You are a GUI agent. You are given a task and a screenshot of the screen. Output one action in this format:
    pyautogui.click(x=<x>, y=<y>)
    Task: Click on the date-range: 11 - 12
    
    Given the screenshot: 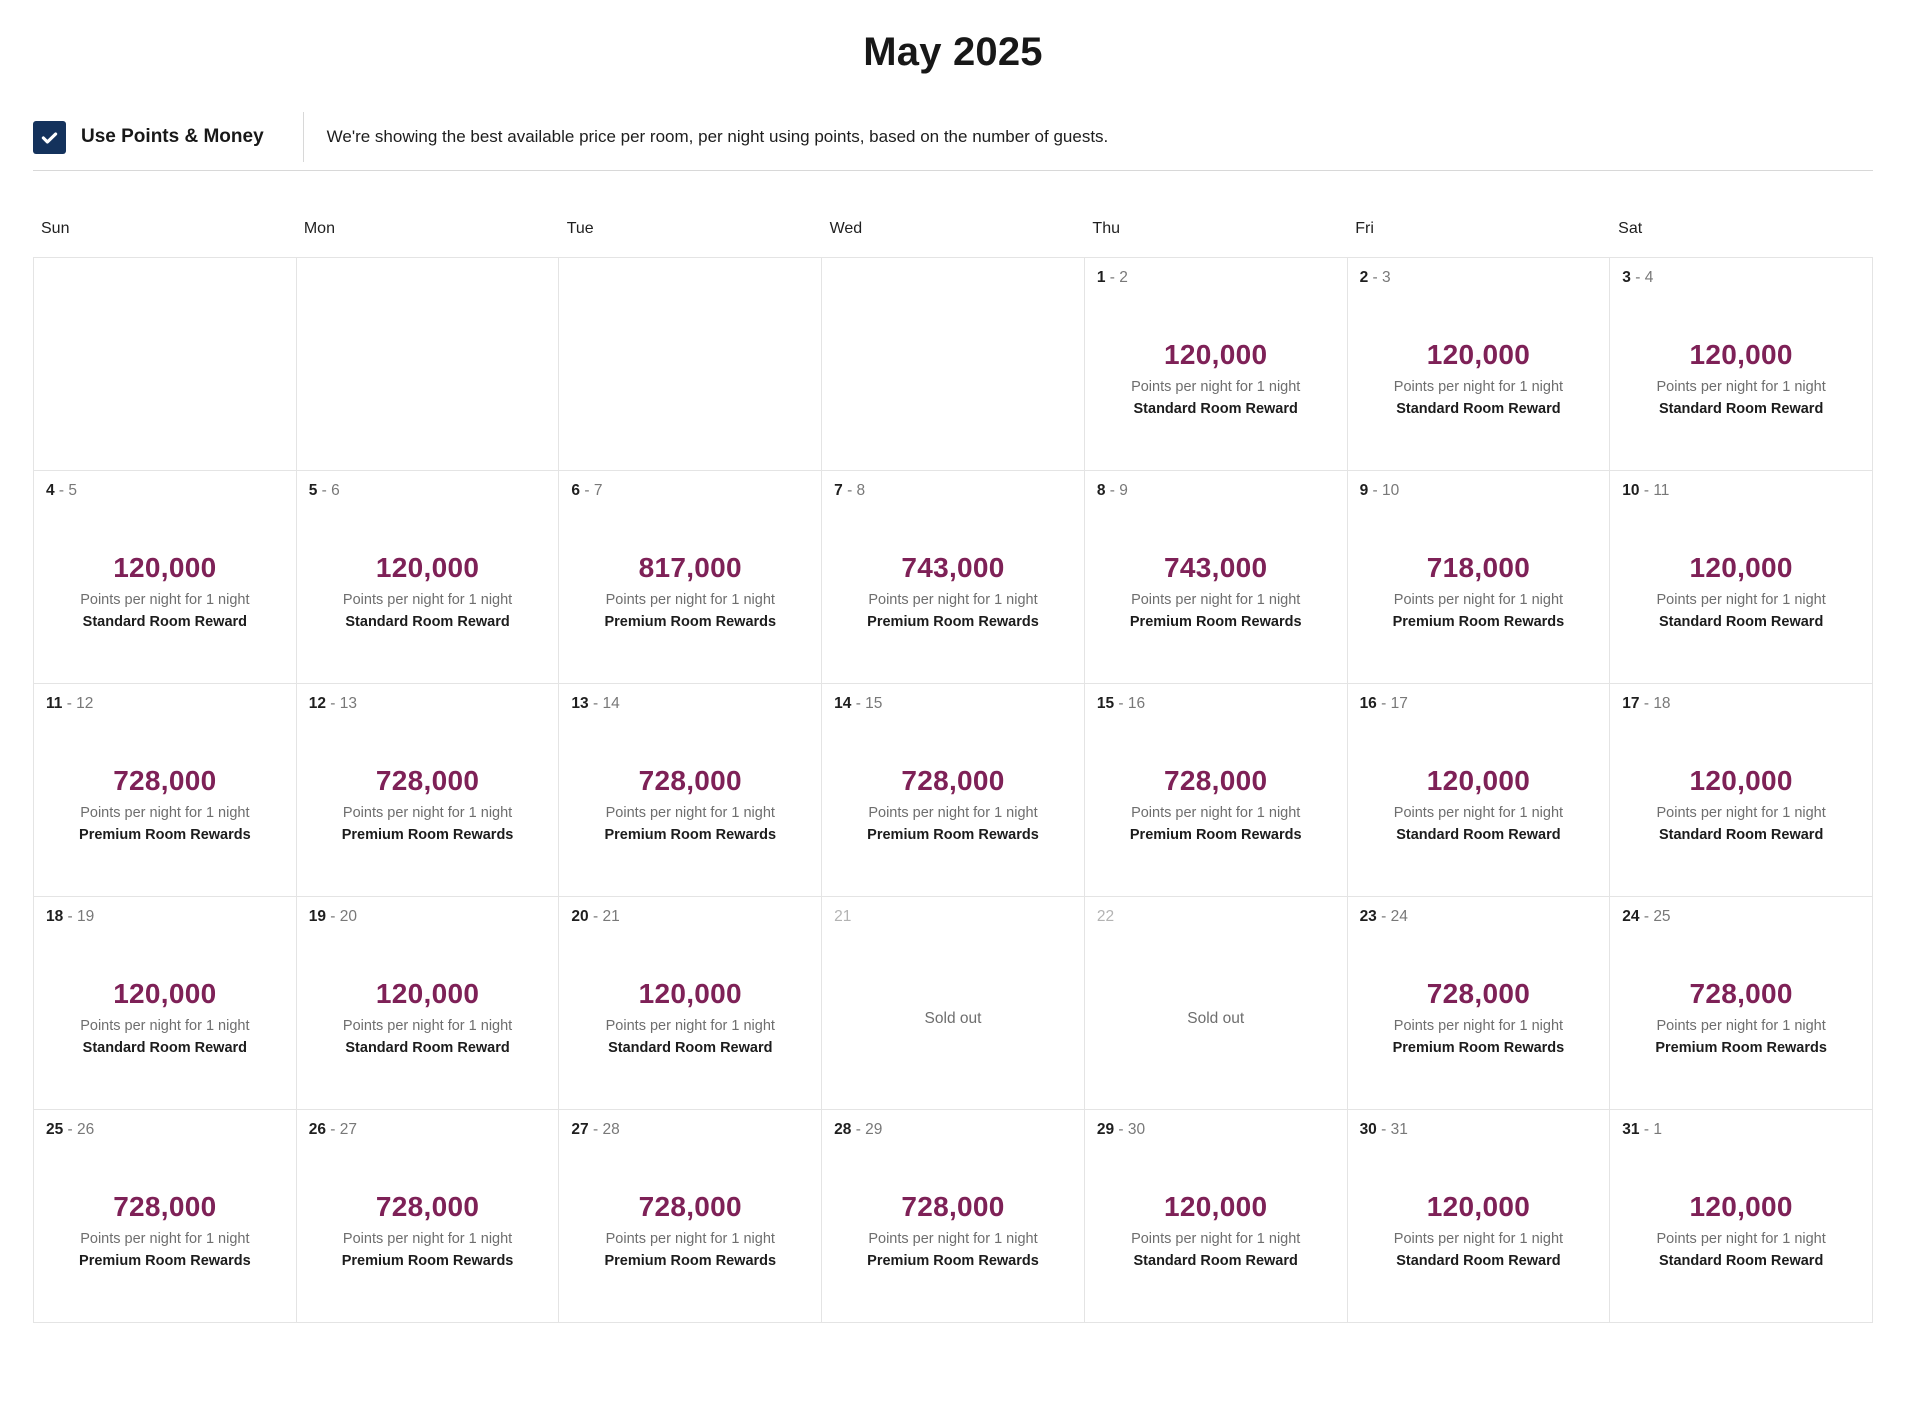 What is the action you would take?
    pyautogui.click(x=165, y=703)
    